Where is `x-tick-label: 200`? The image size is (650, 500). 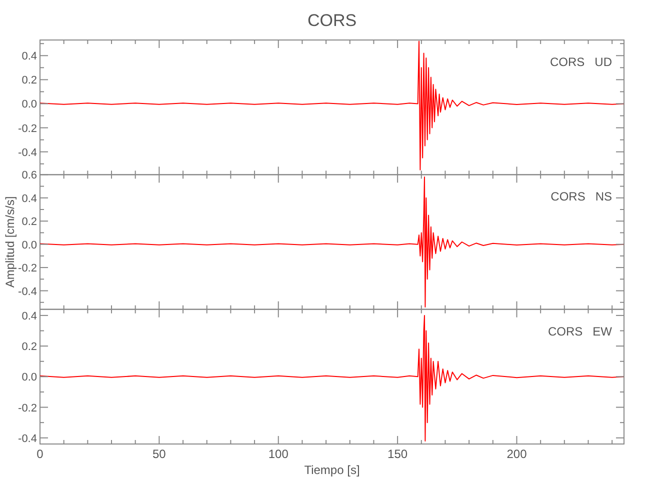
x-tick-label: 200 is located at coordinates (517, 454).